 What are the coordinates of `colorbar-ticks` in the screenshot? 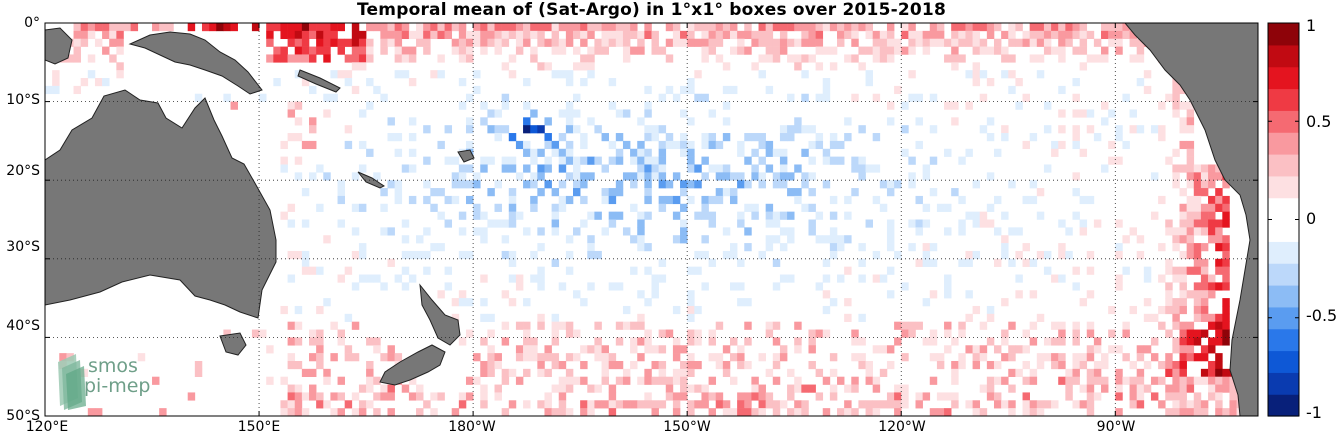 It's located at (1283, 219).